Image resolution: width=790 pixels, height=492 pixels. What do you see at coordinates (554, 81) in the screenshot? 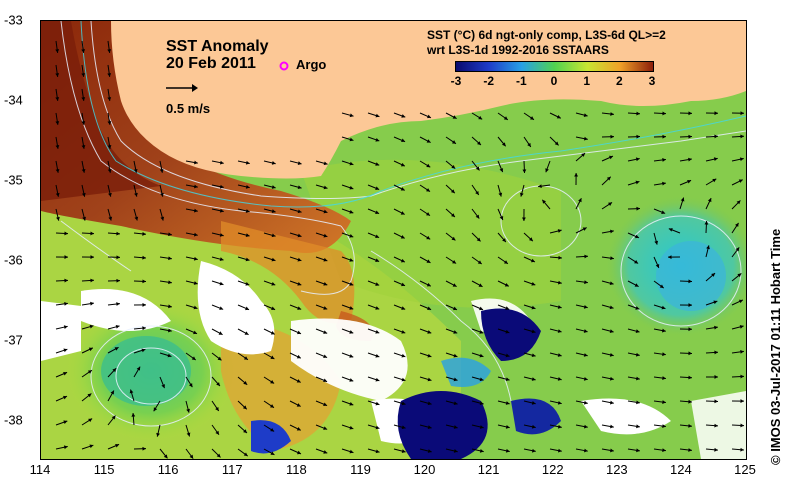
I see `colorbar-tick-label: 0` at bounding box center [554, 81].